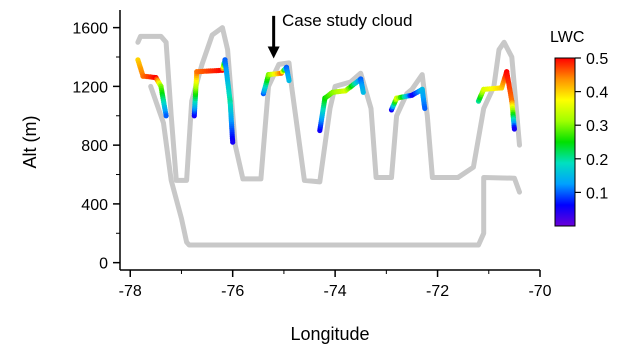 The image size is (641, 347). Describe the element at coordinates (232, 291) in the screenshot. I see `x-tick-label: -76` at that location.